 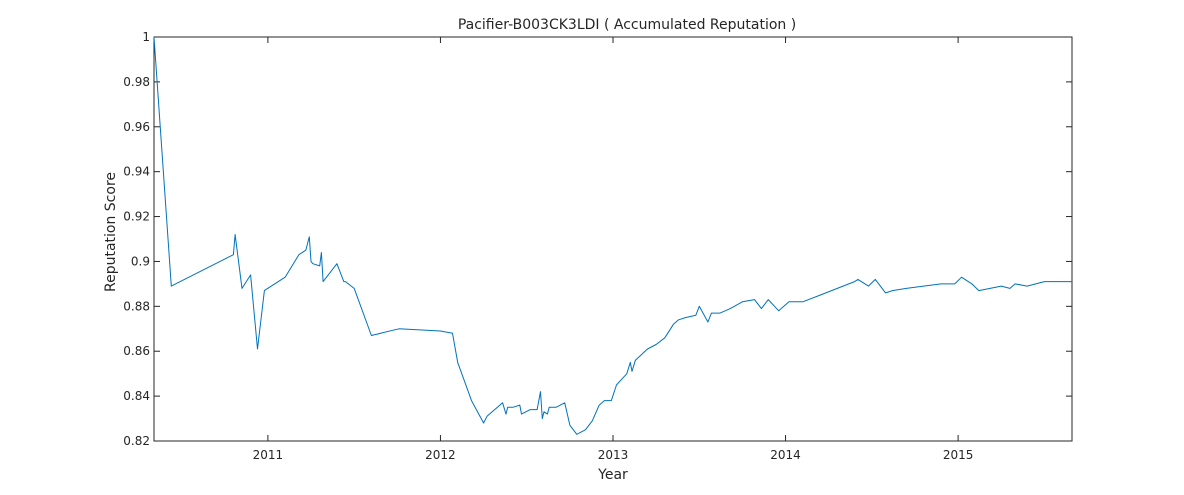 I want to click on y-tick-label: 0.82, so click(x=136, y=441).